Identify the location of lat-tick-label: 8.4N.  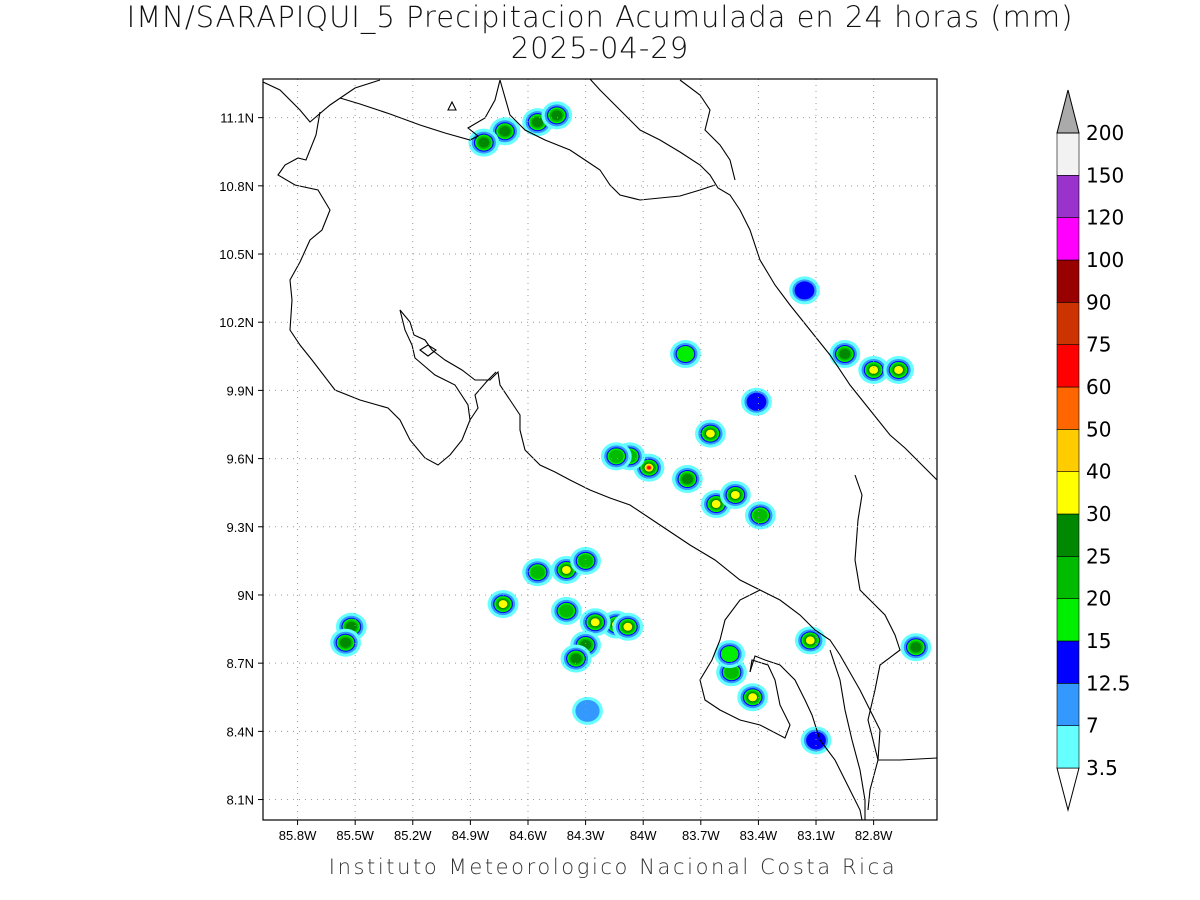
(240, 731).